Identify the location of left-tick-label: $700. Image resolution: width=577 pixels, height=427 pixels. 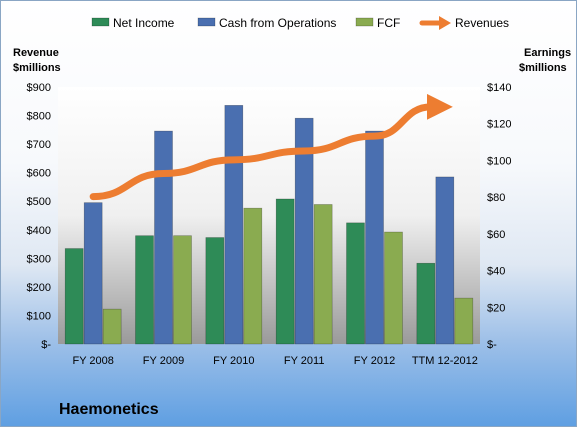
(39, 145).